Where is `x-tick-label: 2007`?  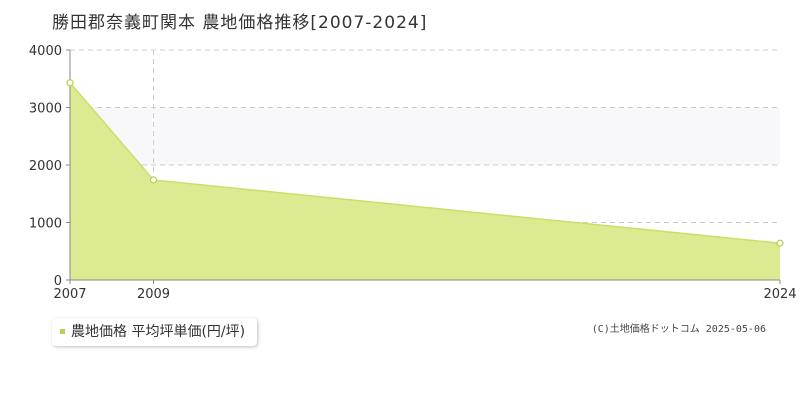
x-tick-label: 2007 is located at coordinates (69, 294).